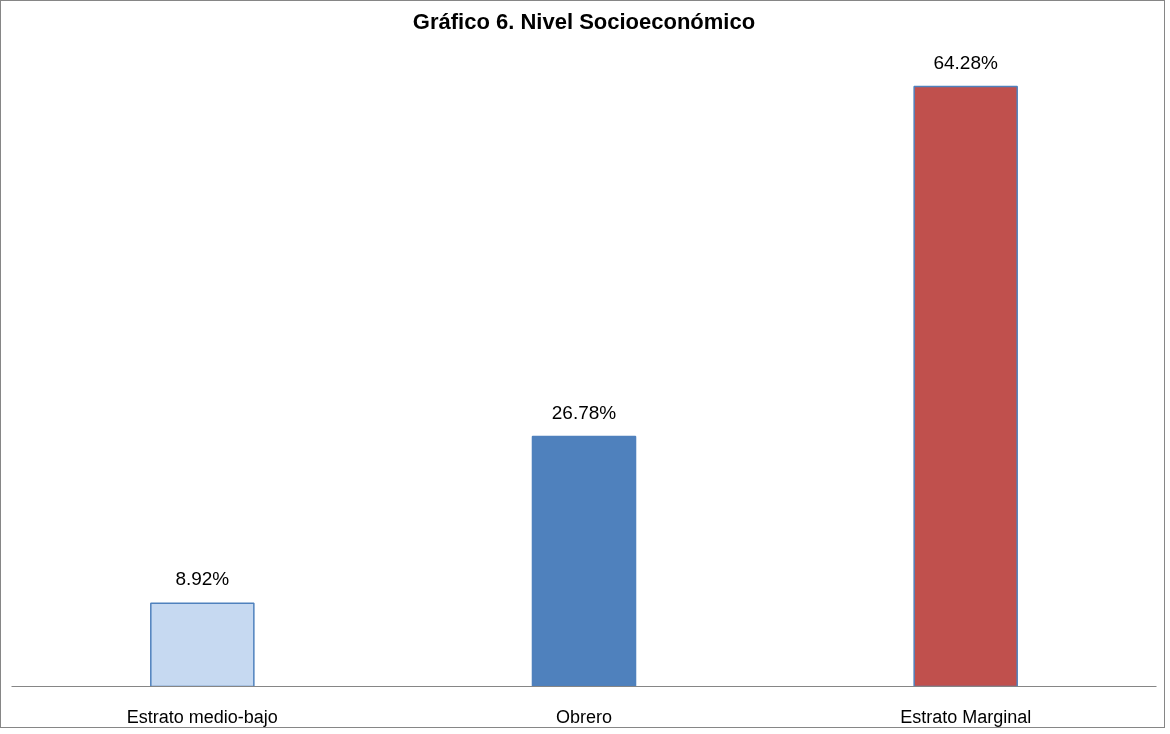 The height and width of the screenshot is (734, 1170). Describe the element at coordinates (584, 412) in the screenshot. I see `data-label: 26.78%` at that location.